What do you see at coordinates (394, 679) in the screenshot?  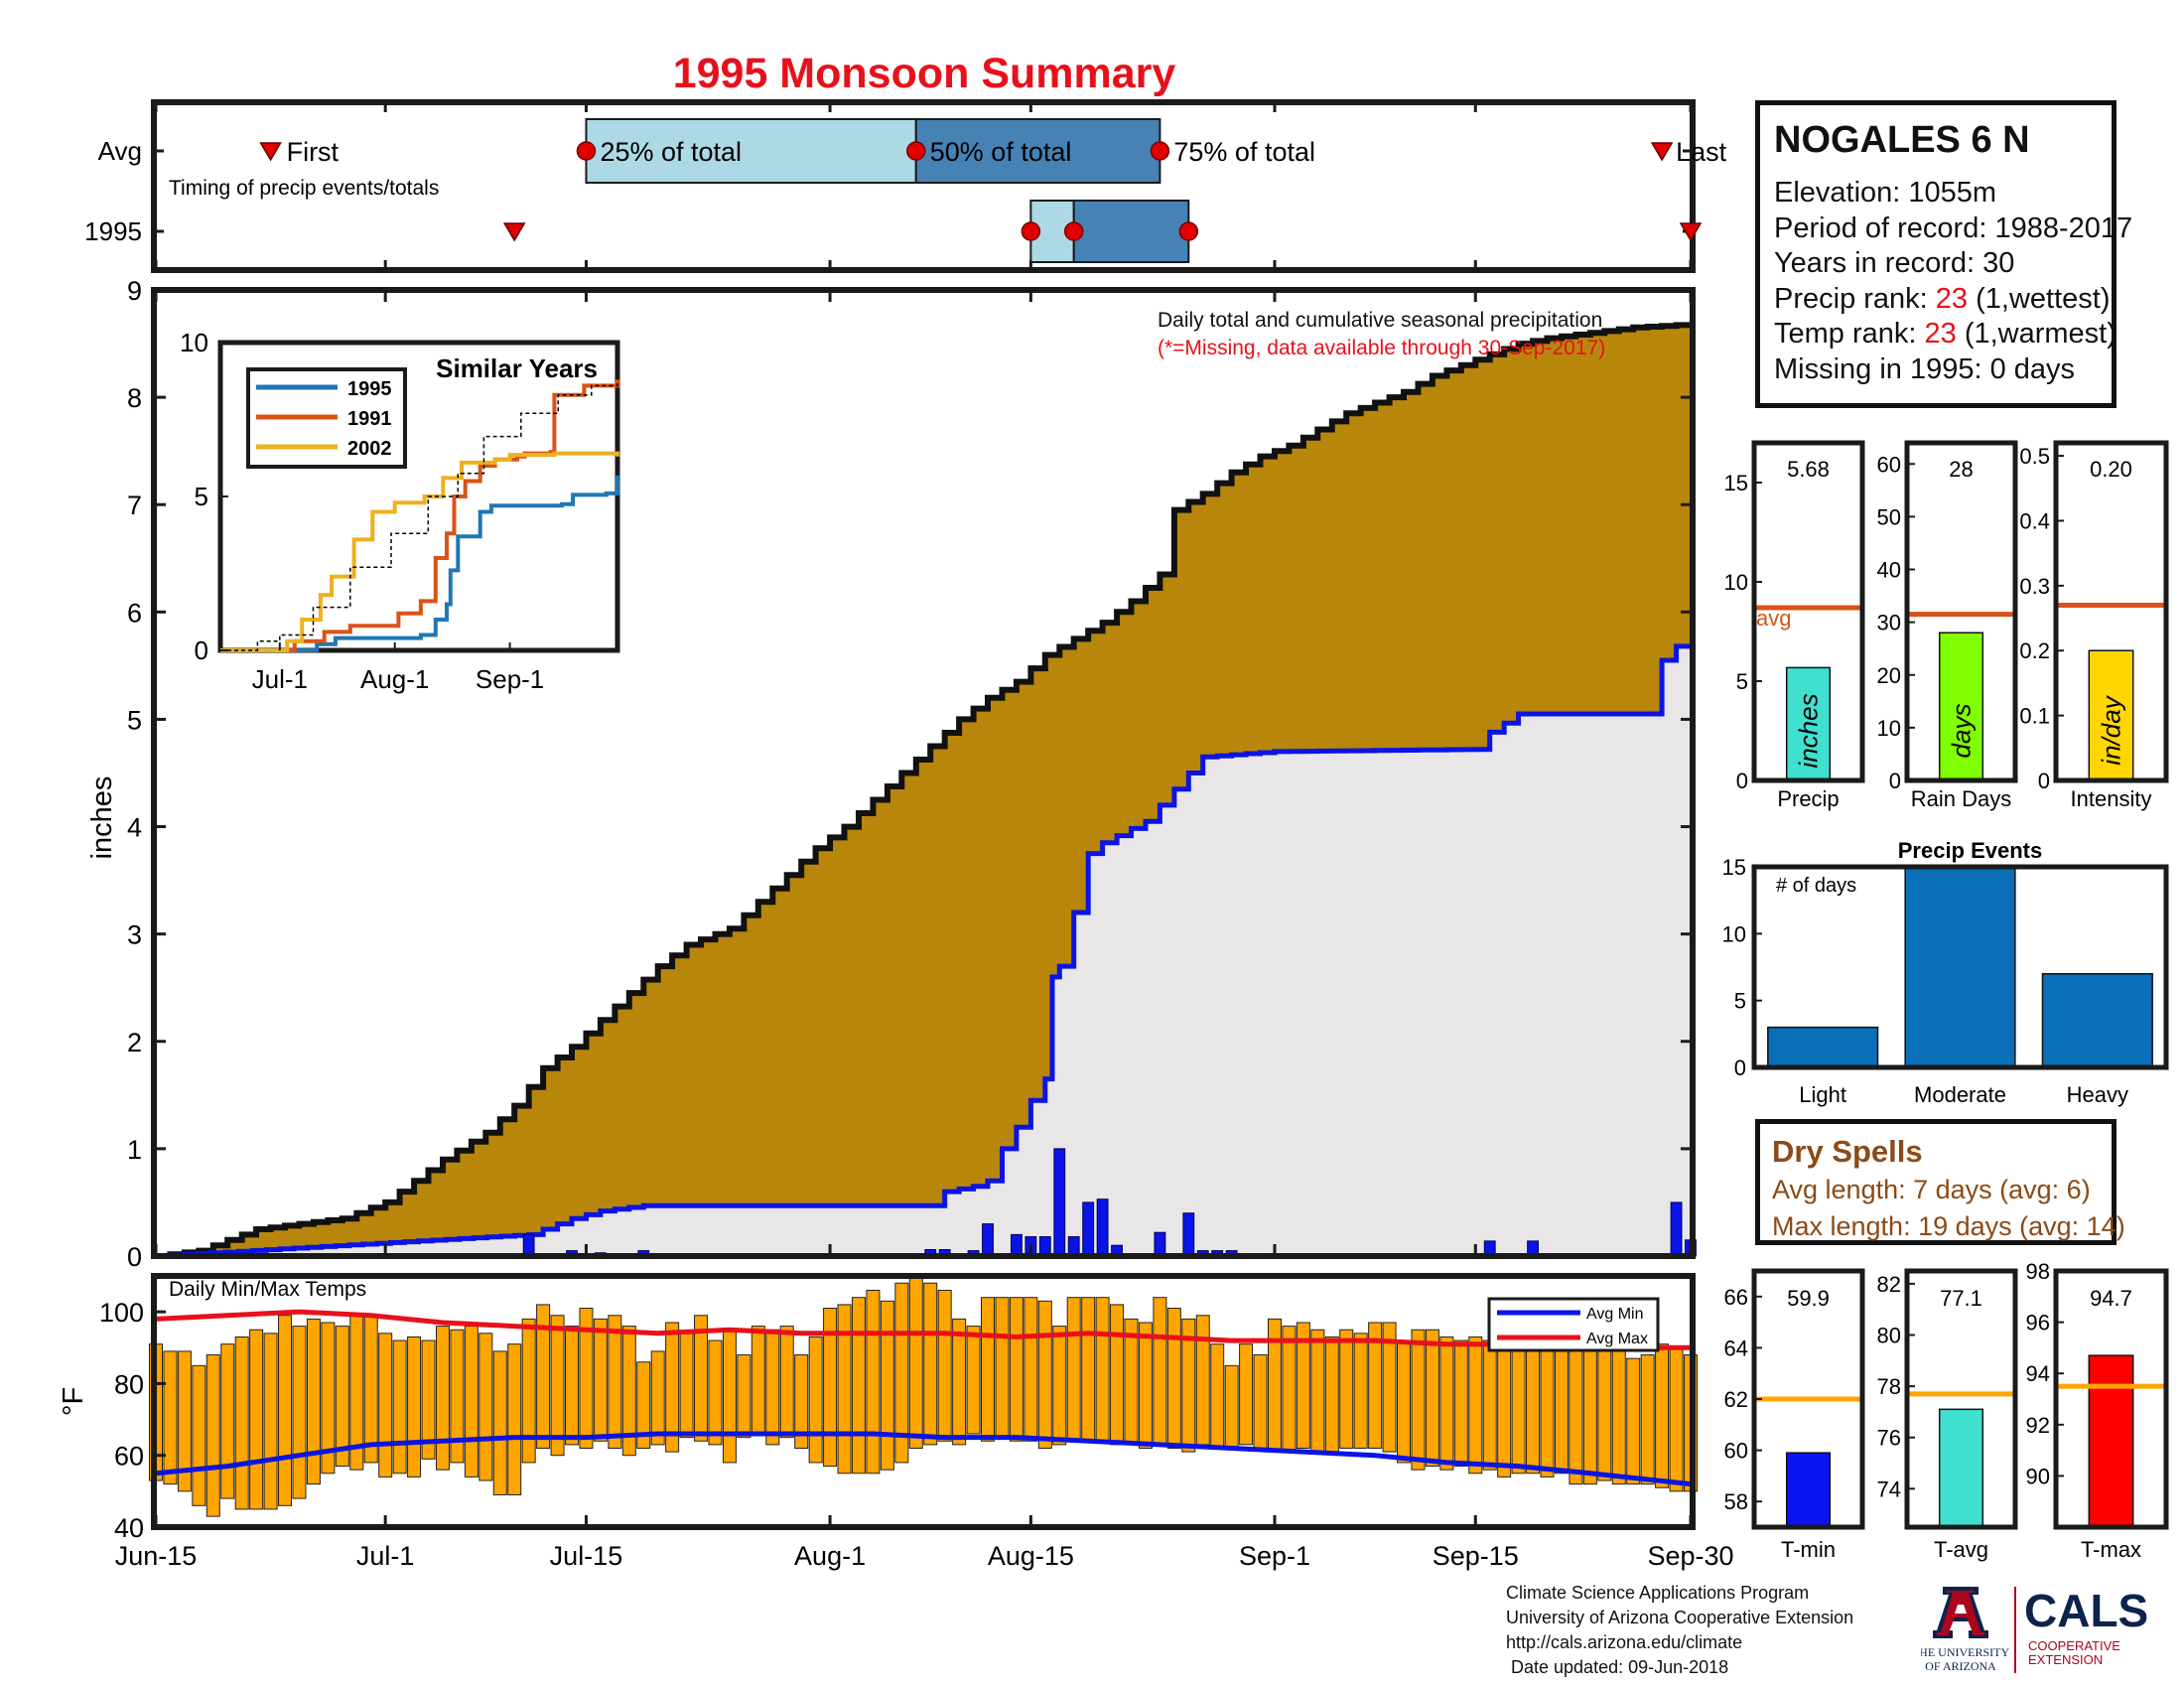 I see `inset-xtick-label: Aug-1` at bounding box center [394, 679].